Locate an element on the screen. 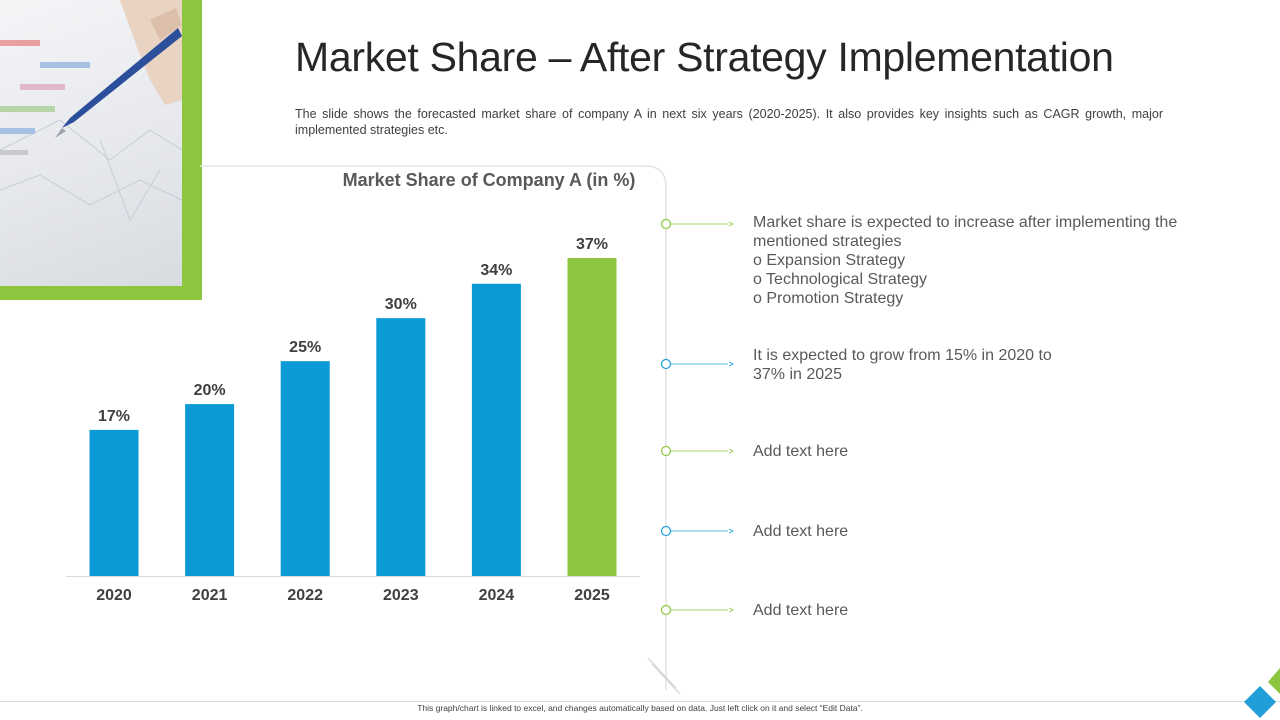  diamond-logo-icon is located at coordinates (1262, 693).